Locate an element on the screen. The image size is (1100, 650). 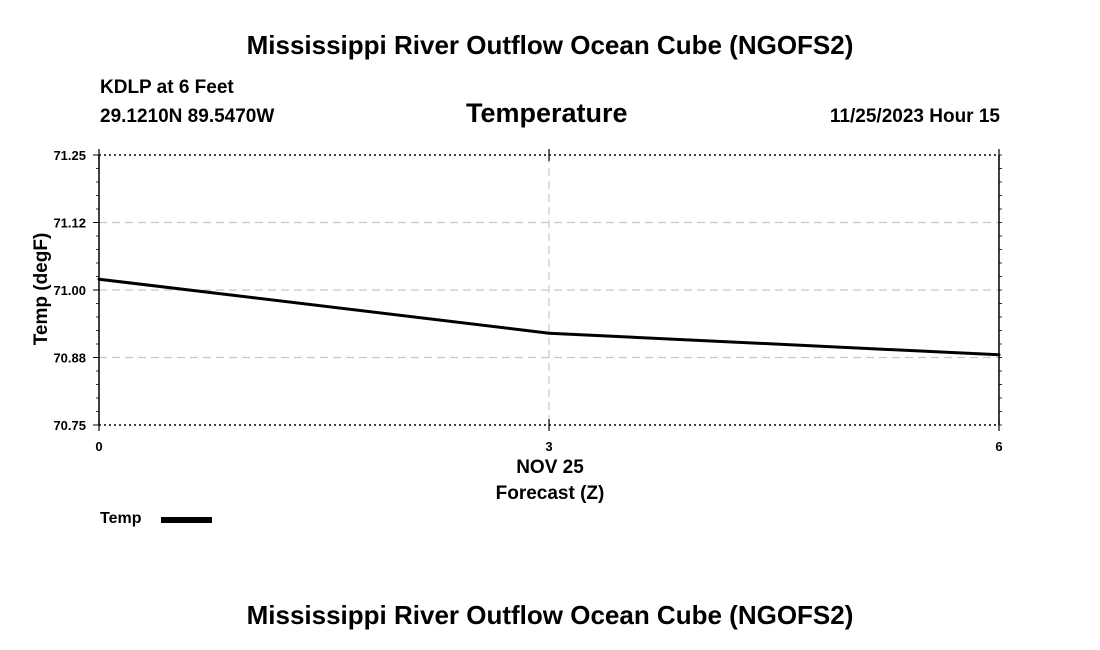
forecast-datetime: 11/25/2023 Hour 15 is located at coordinates (914, 116).